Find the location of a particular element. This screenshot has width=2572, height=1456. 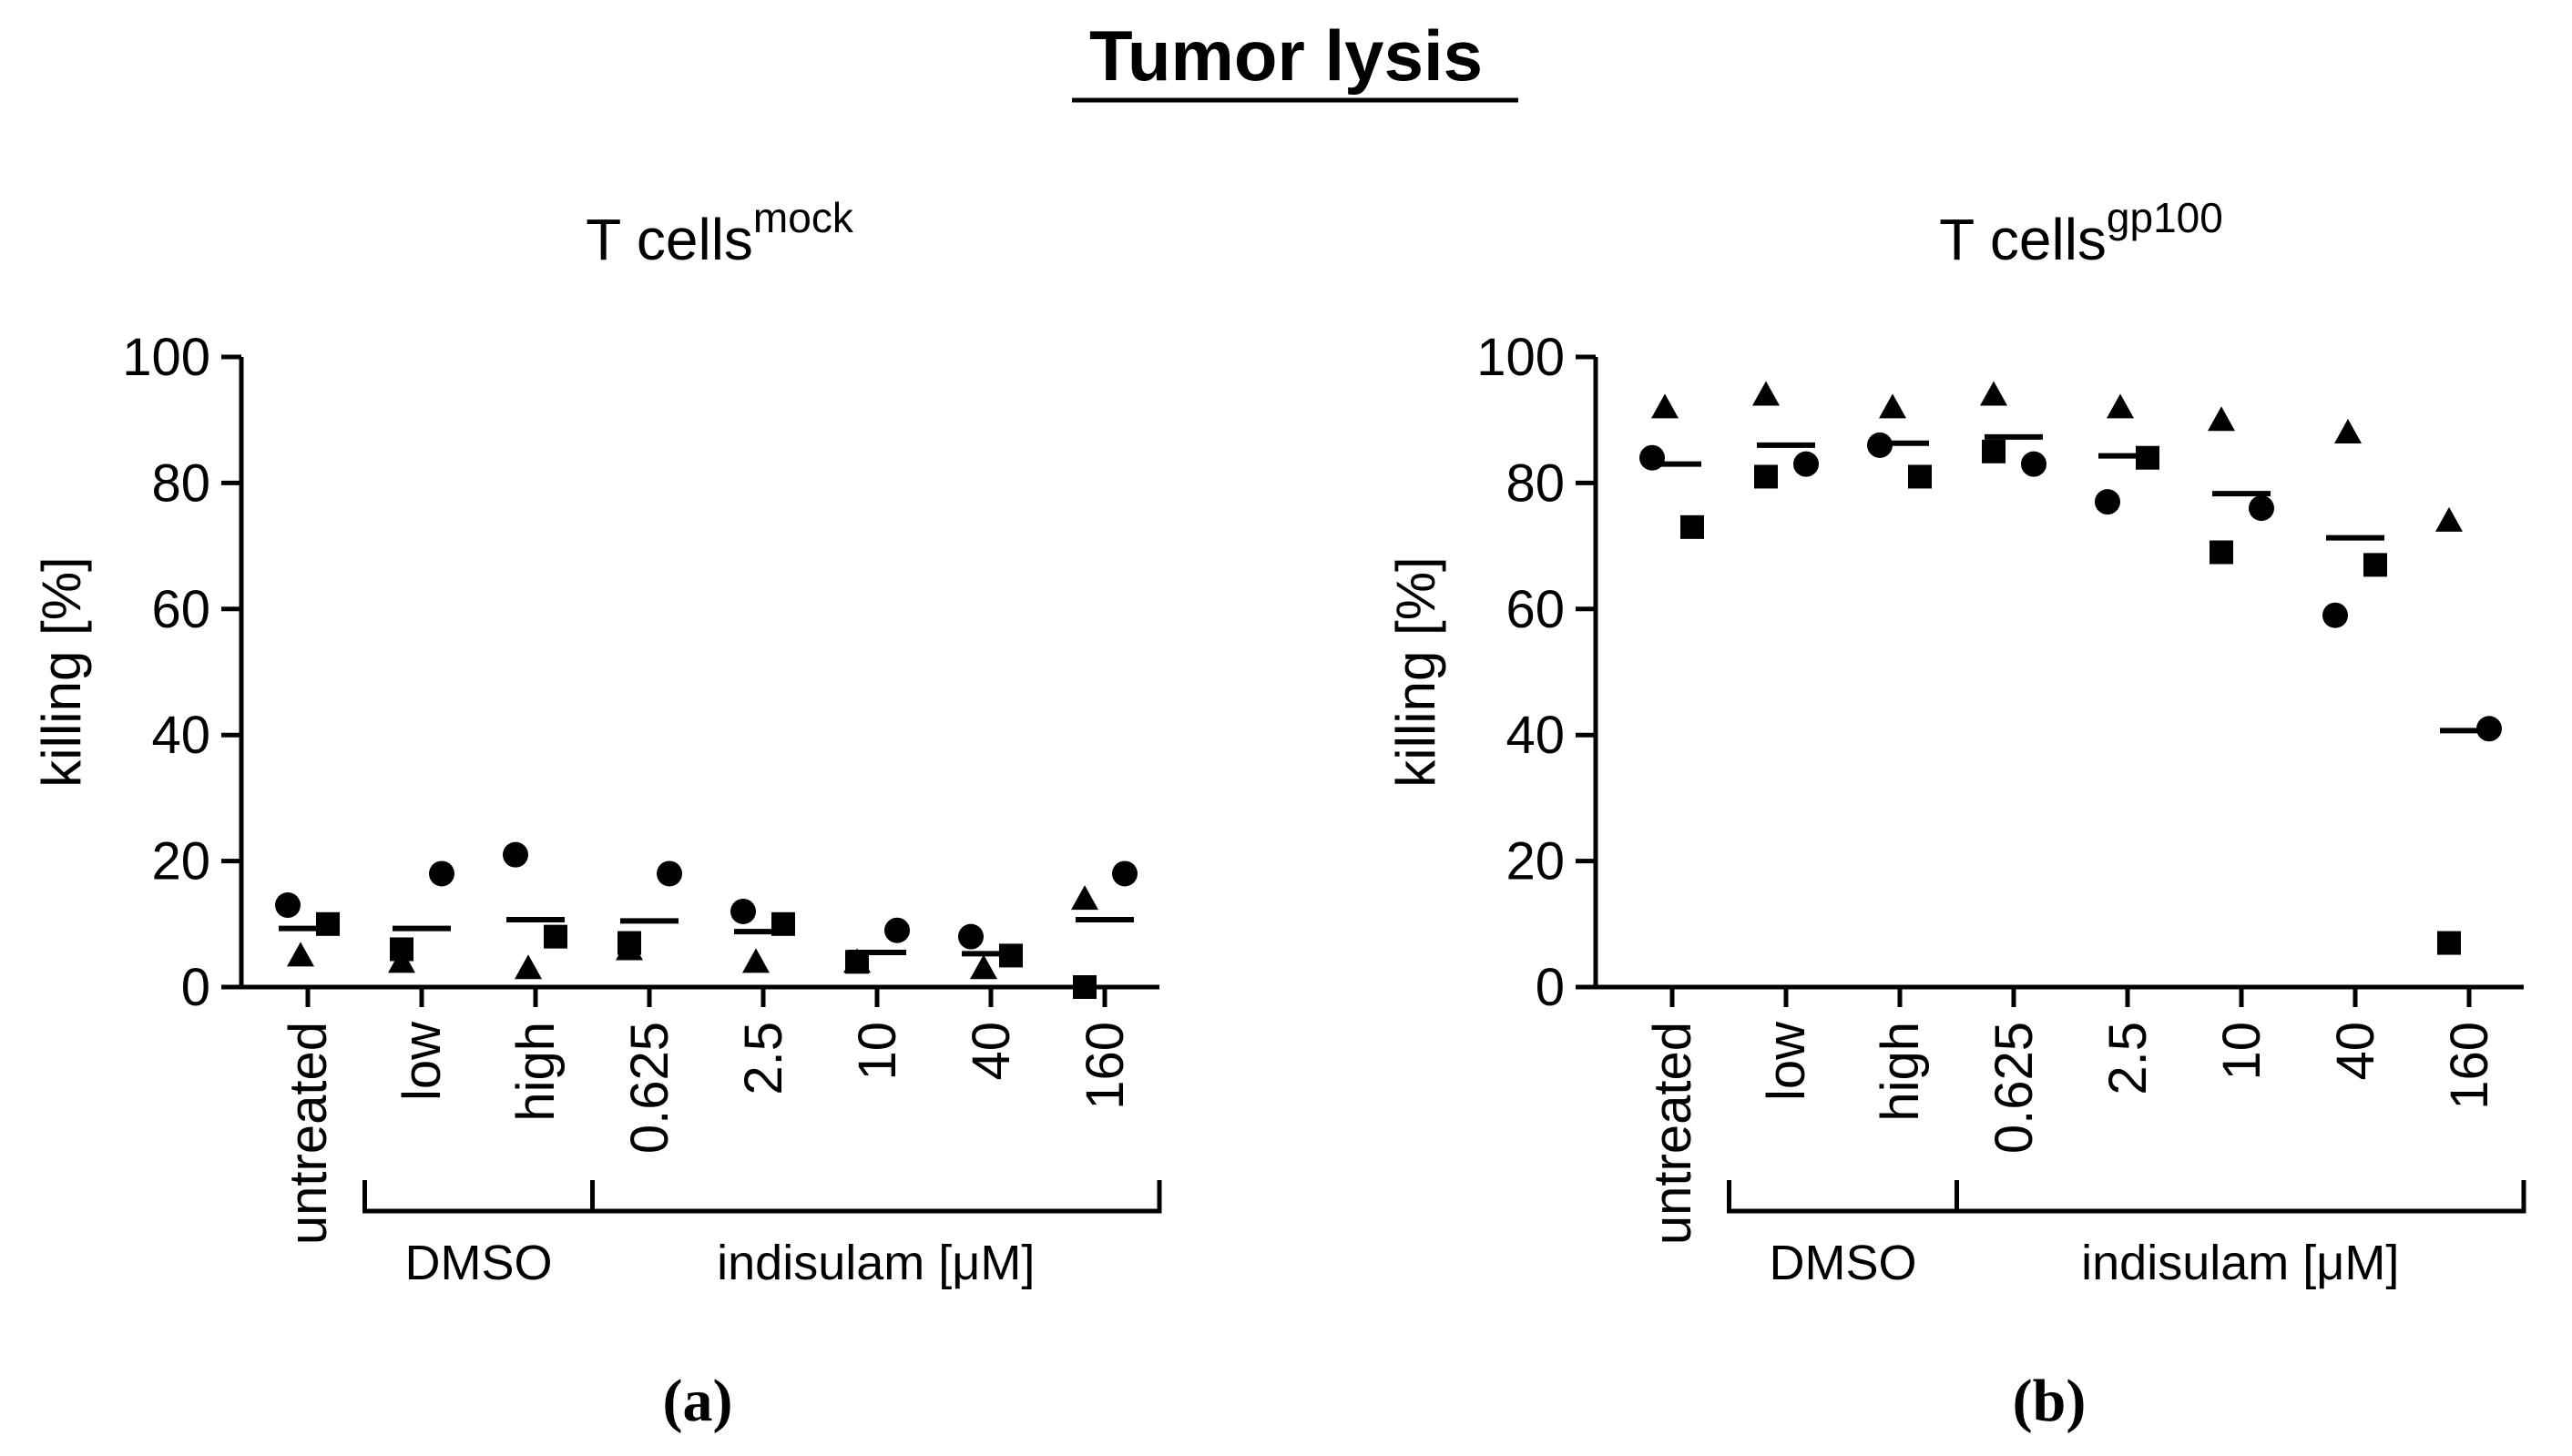

panel-title: T cellsgp100 is located at coordinates (2081, 233).